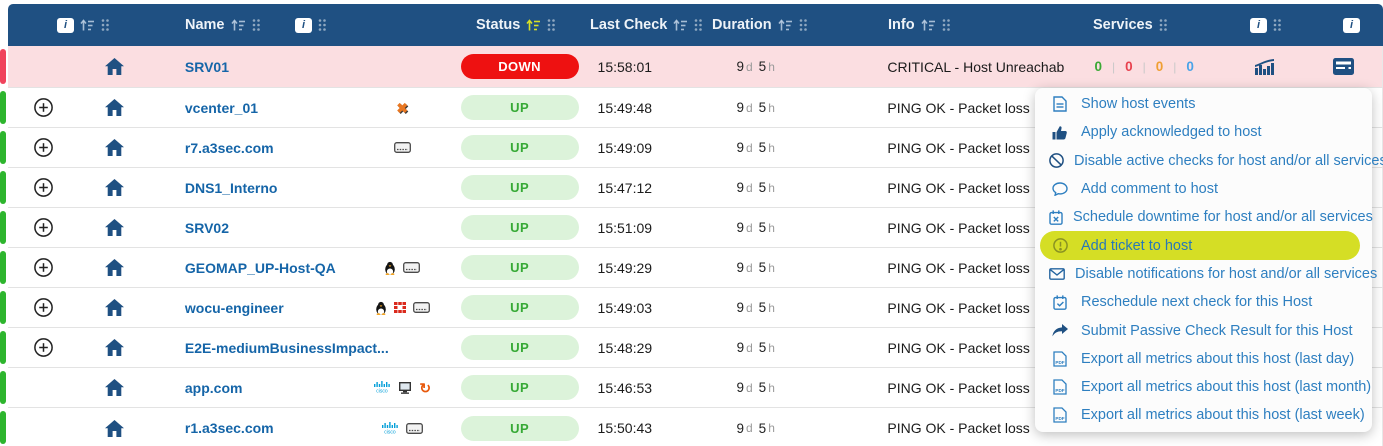 The width and height of the screenshot is (1383, 446). What do you see at coordinates (625, 66) in the screenshot?
I see `last-check-time: 15:58:01` at bounding box center [625, 66].